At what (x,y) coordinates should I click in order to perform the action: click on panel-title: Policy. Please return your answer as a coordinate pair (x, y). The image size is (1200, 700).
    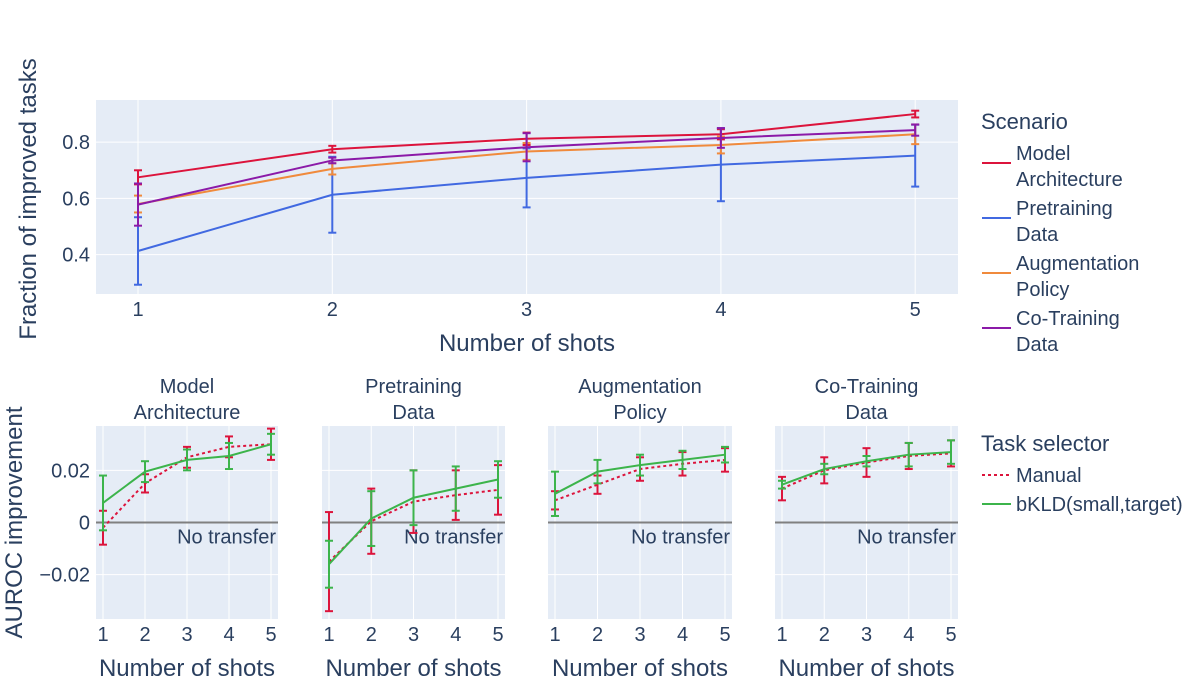
    Looking at the image, I should click on (639, 413).